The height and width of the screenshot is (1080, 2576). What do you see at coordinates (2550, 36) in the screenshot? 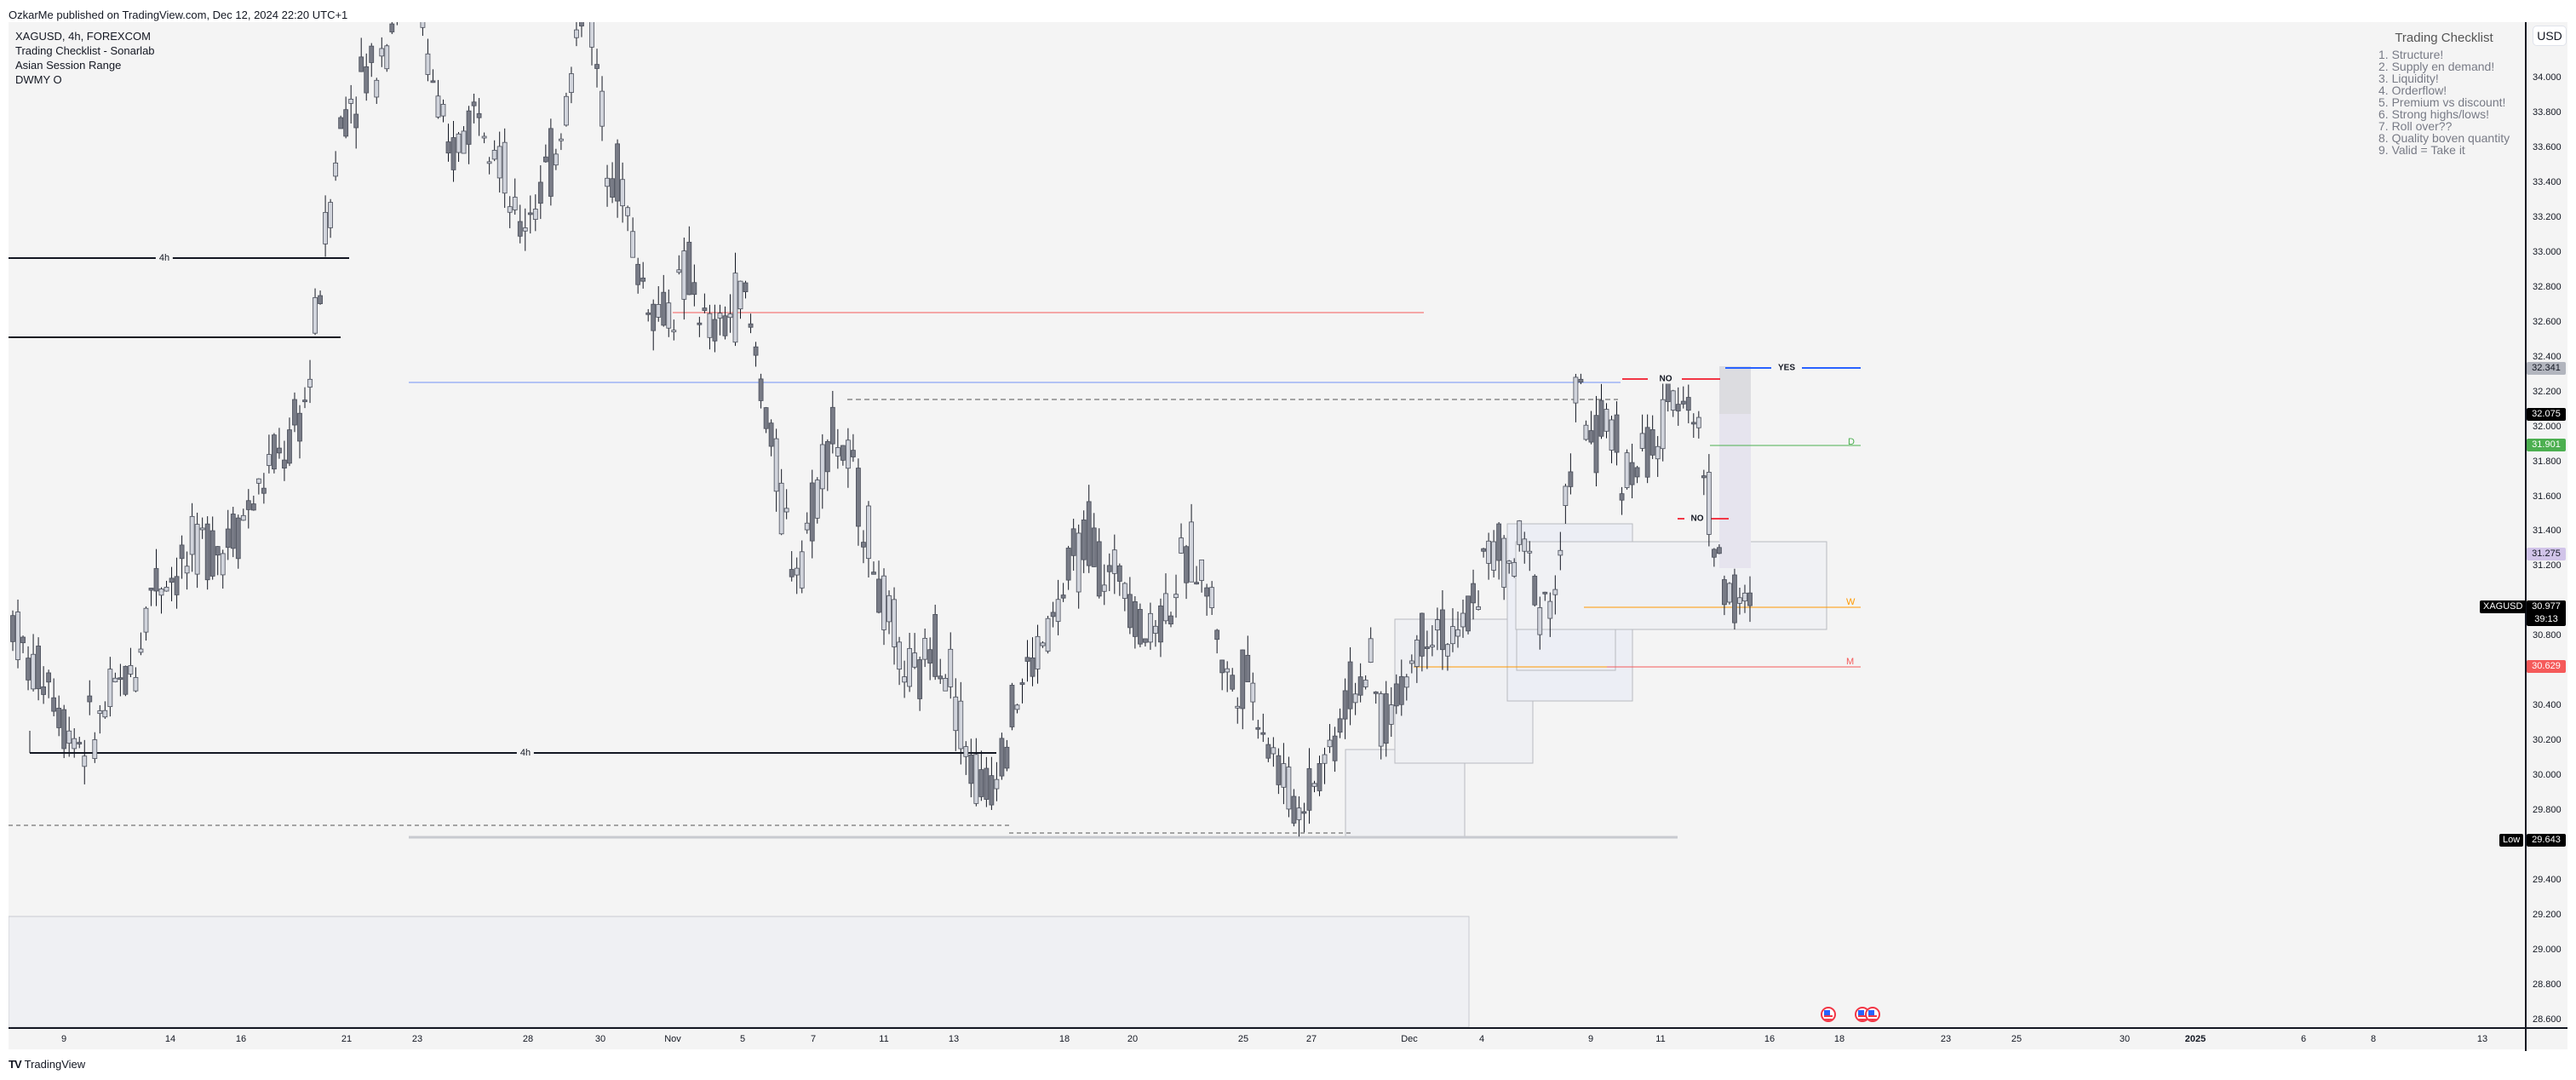
I see `currency-button: USD` at bounding box center [2550, 36].